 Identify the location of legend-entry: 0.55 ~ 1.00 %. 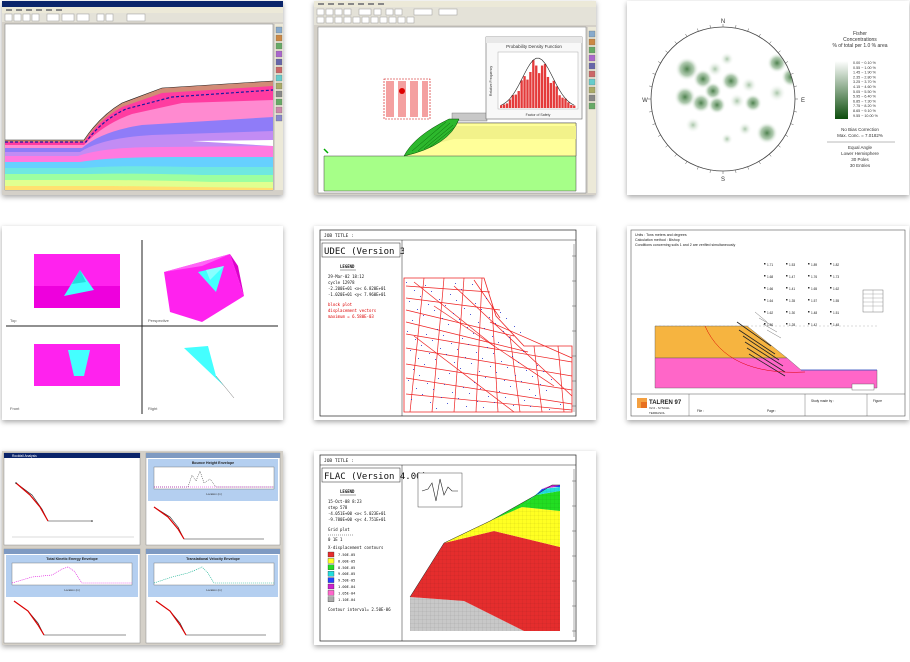
(865, 68).